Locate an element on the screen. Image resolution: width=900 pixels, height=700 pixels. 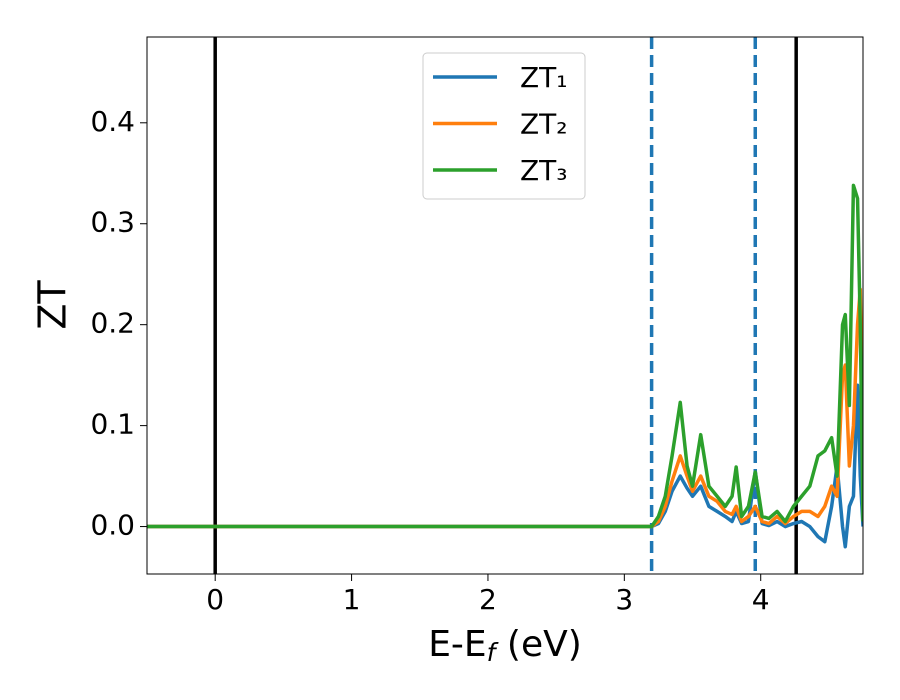
x-axis-label: E-Ef (eV) is located at coordinates (505, 645).